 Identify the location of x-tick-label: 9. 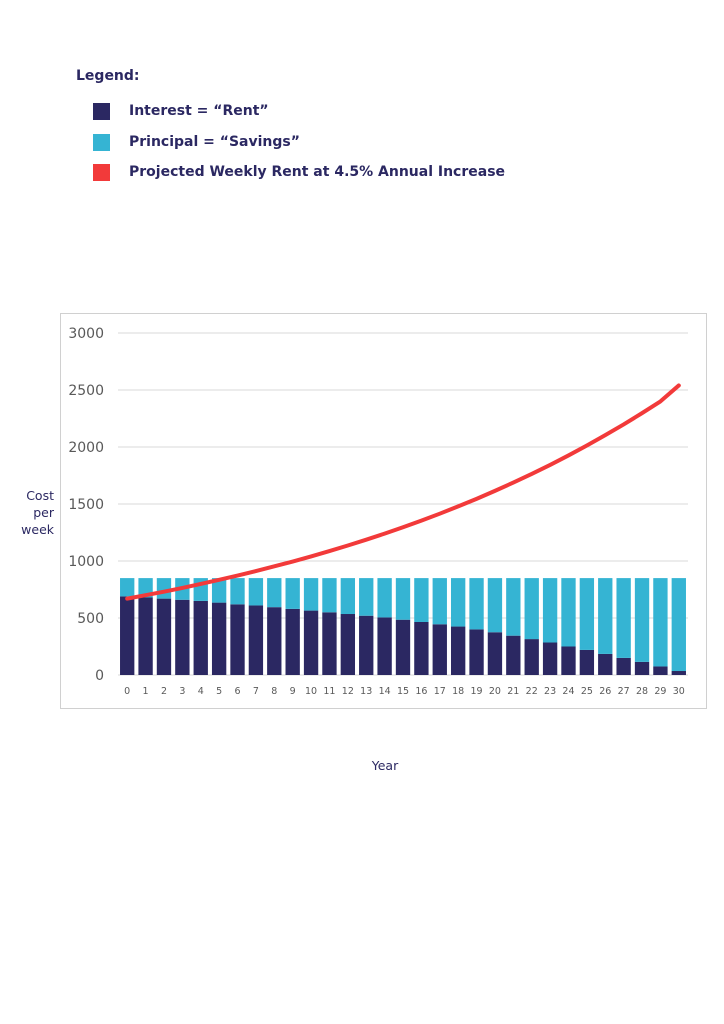
(293, 691).